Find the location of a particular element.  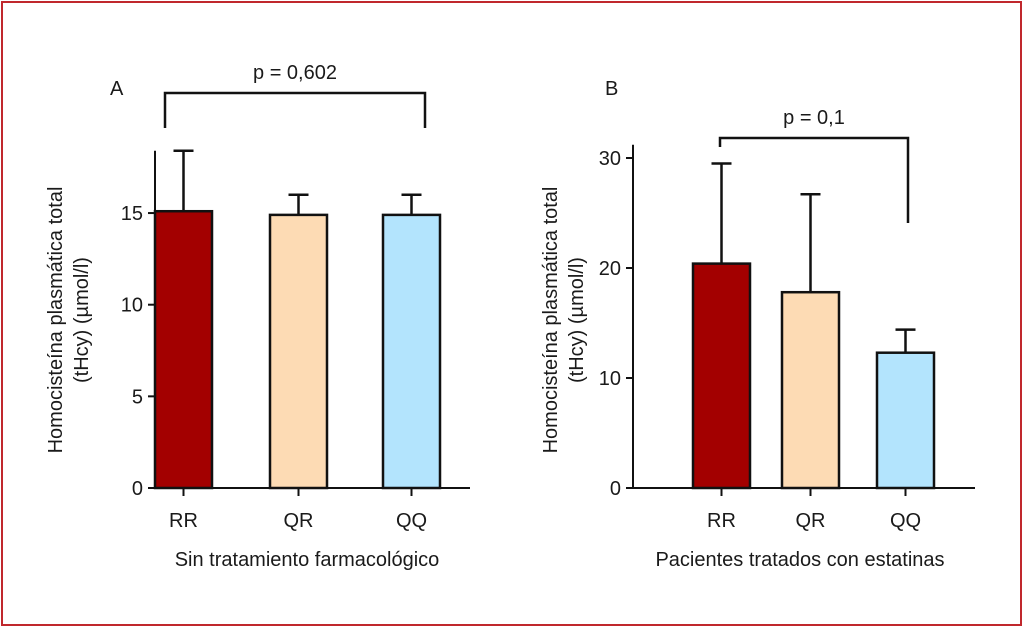

p-value-annotation: p = 0,1 is located at coordinates (814, 118).